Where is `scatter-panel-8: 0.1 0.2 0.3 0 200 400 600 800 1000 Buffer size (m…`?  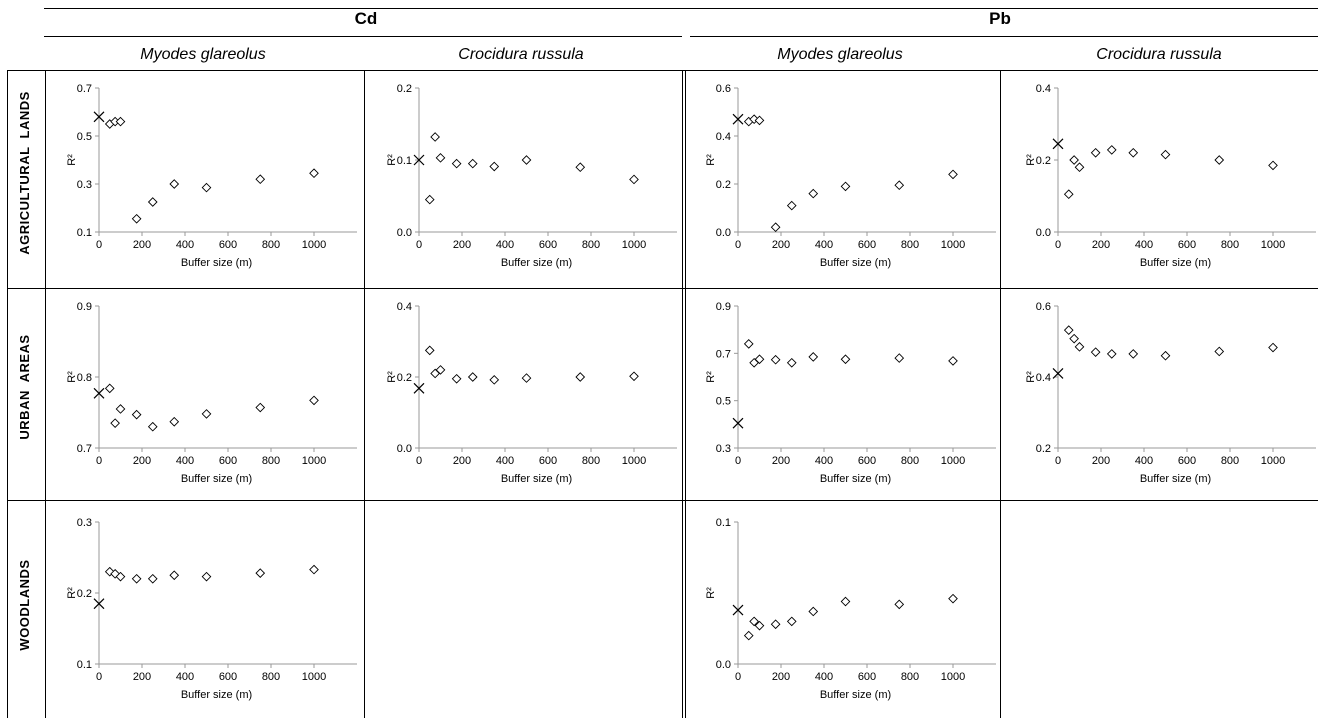 scatter-panel-8: 0.1 0.2 0.3 0 200 400 600 800 1000 Buffer size (m… is located at coordinates (211, 609).